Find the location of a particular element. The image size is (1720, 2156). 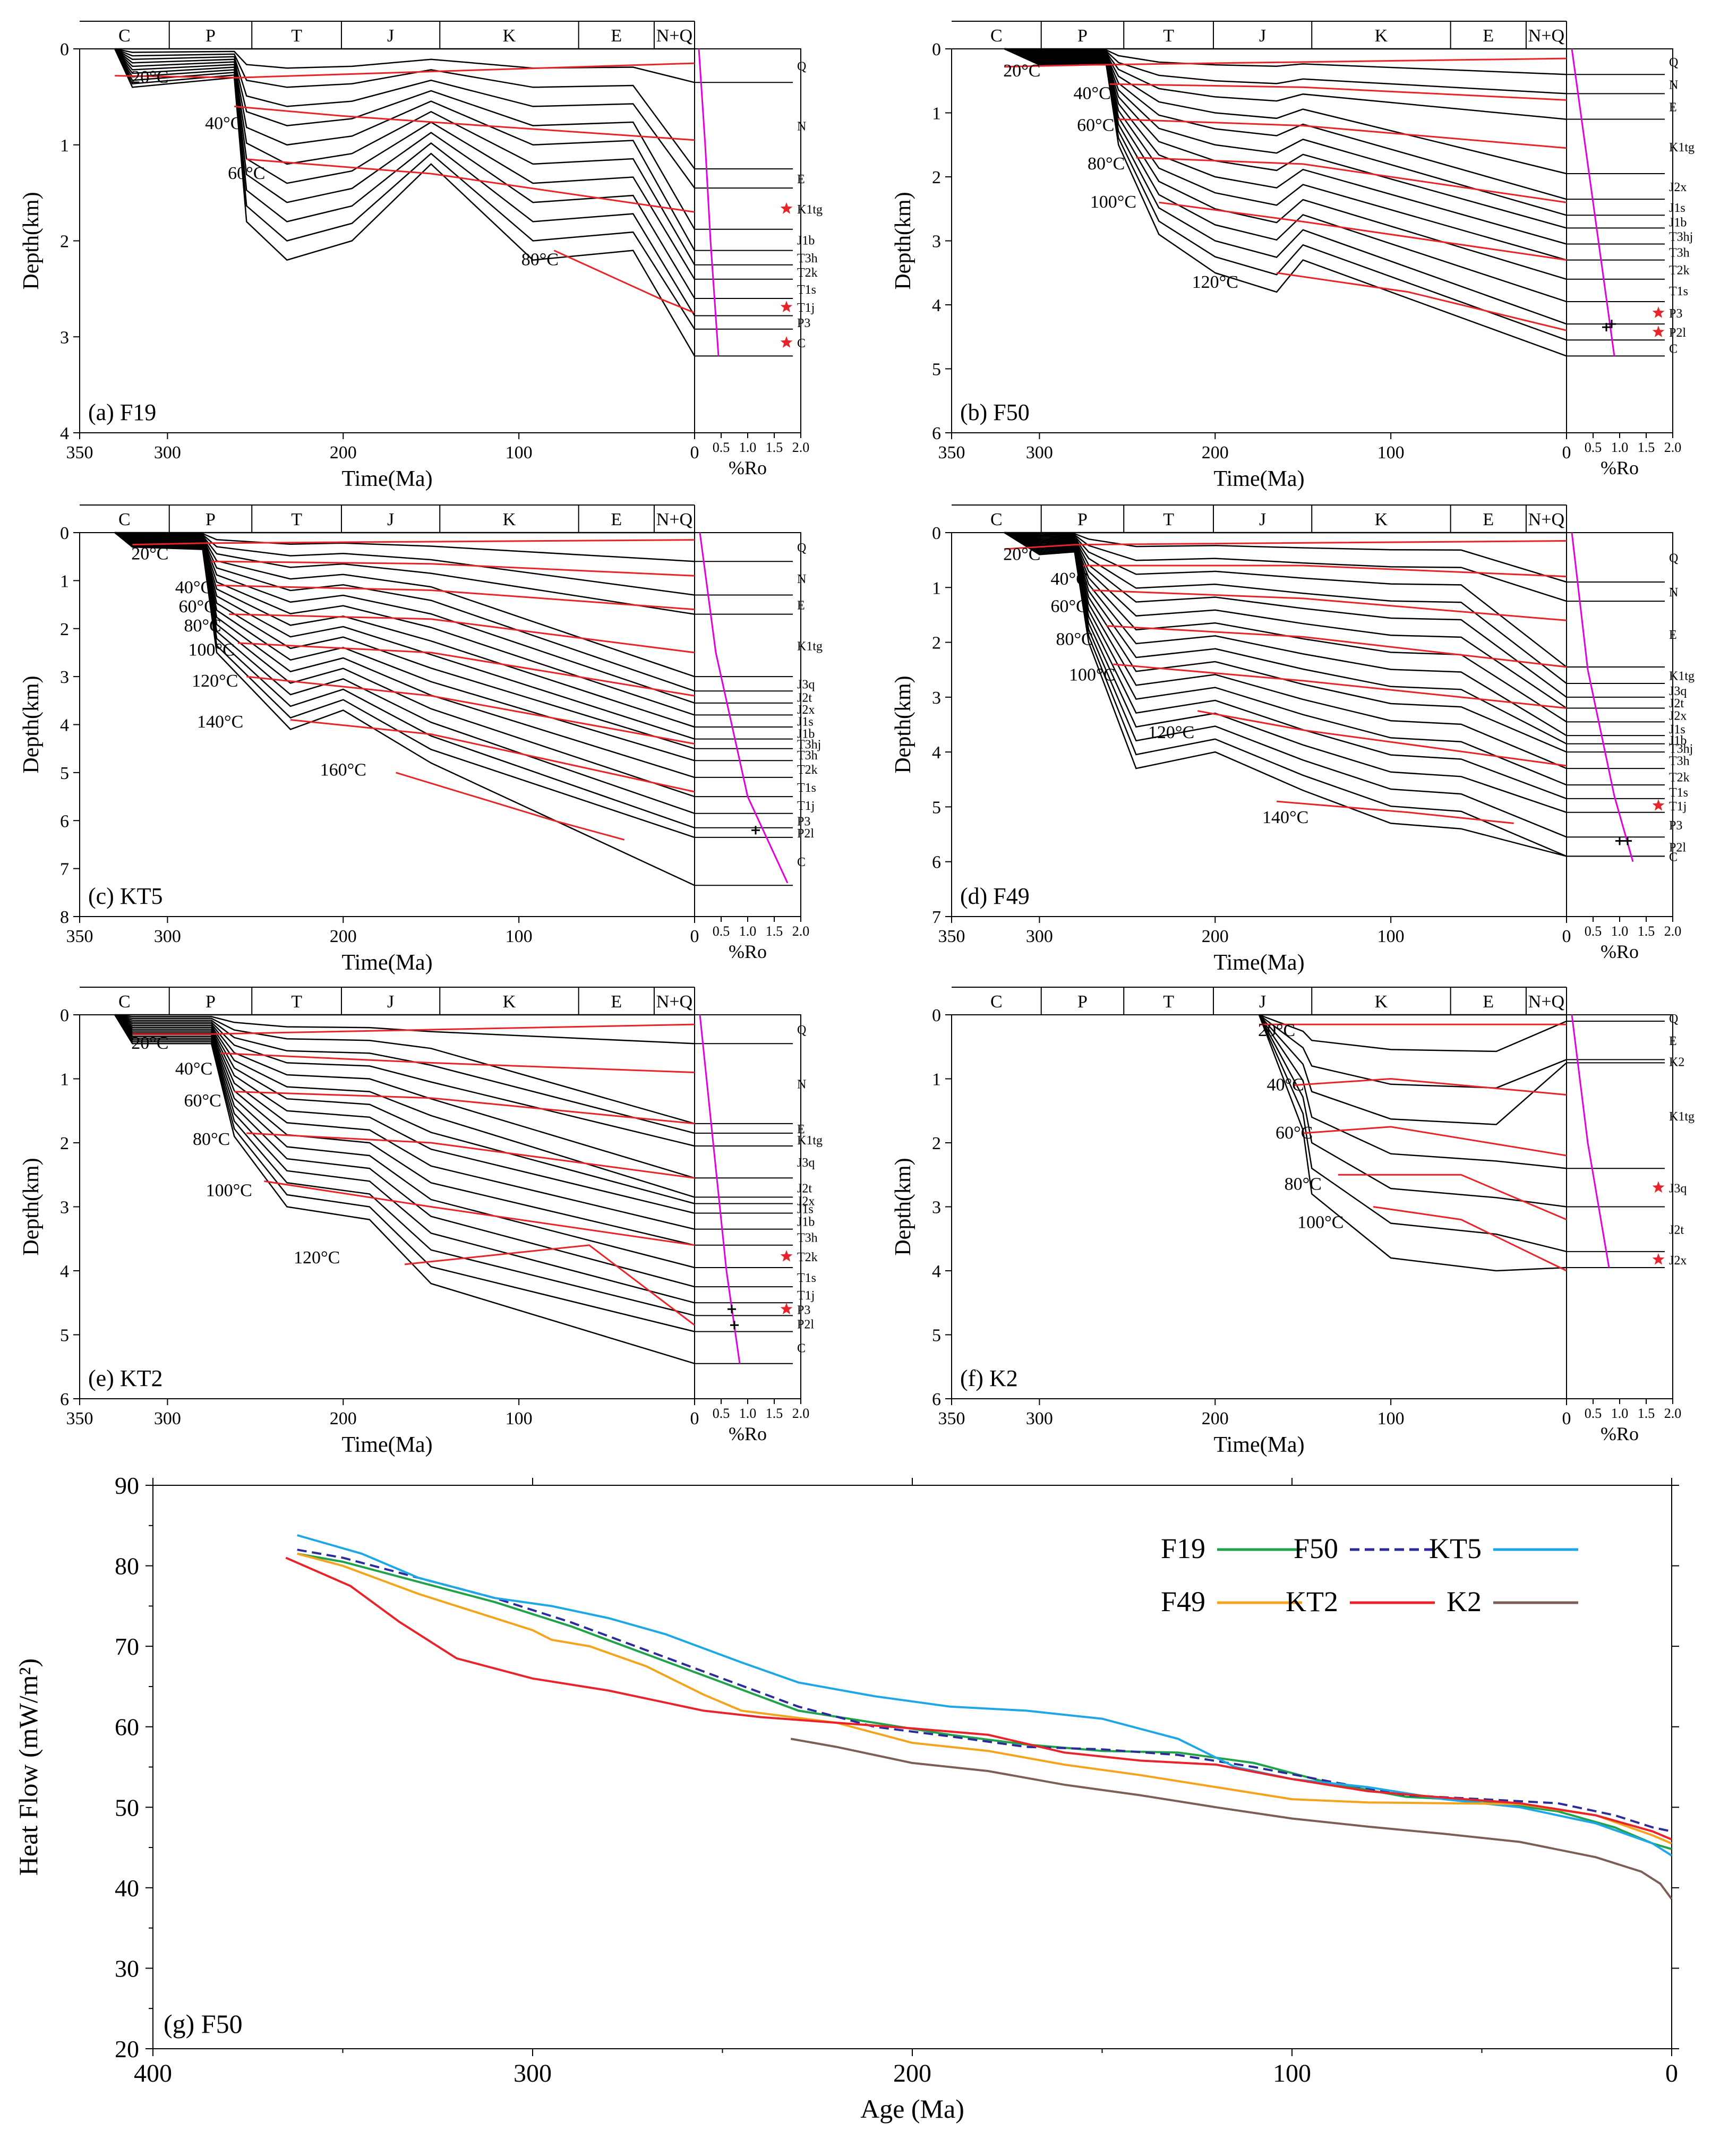

ro-tick-label: 1.5 is located at coordinates (774, 447).